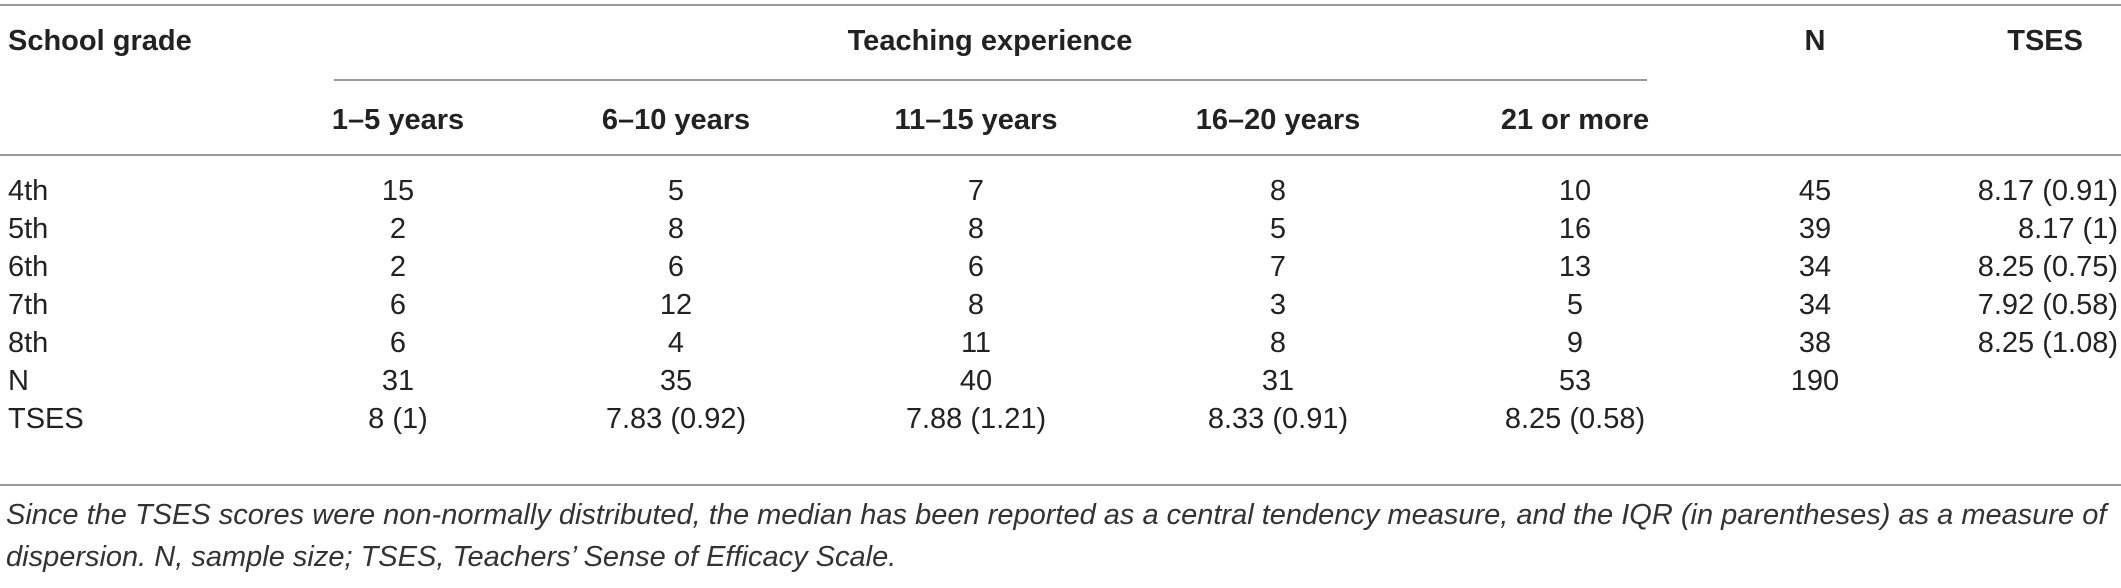 The width and height of the screenshot is (2121, 588). Describe the element at coordinates (1575, 120) in the screenshot. I see `header-exp-5: 21 or more` at that location.